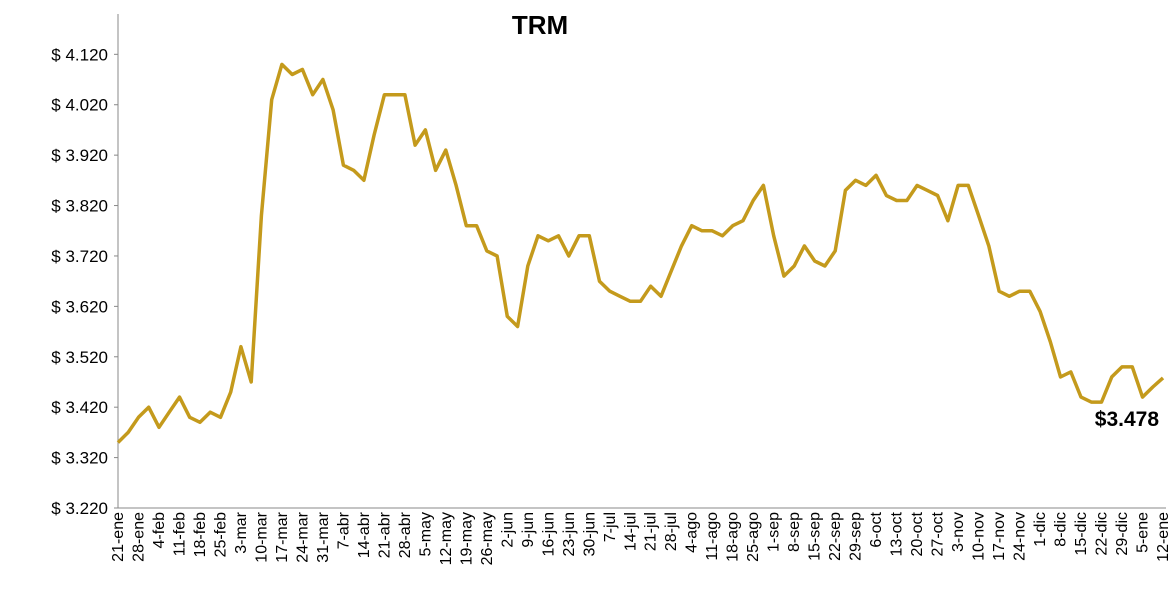  Describe the element at coordinates (425, 534) in the screenshot. I see `x-tick-label: 5-may` at that location.